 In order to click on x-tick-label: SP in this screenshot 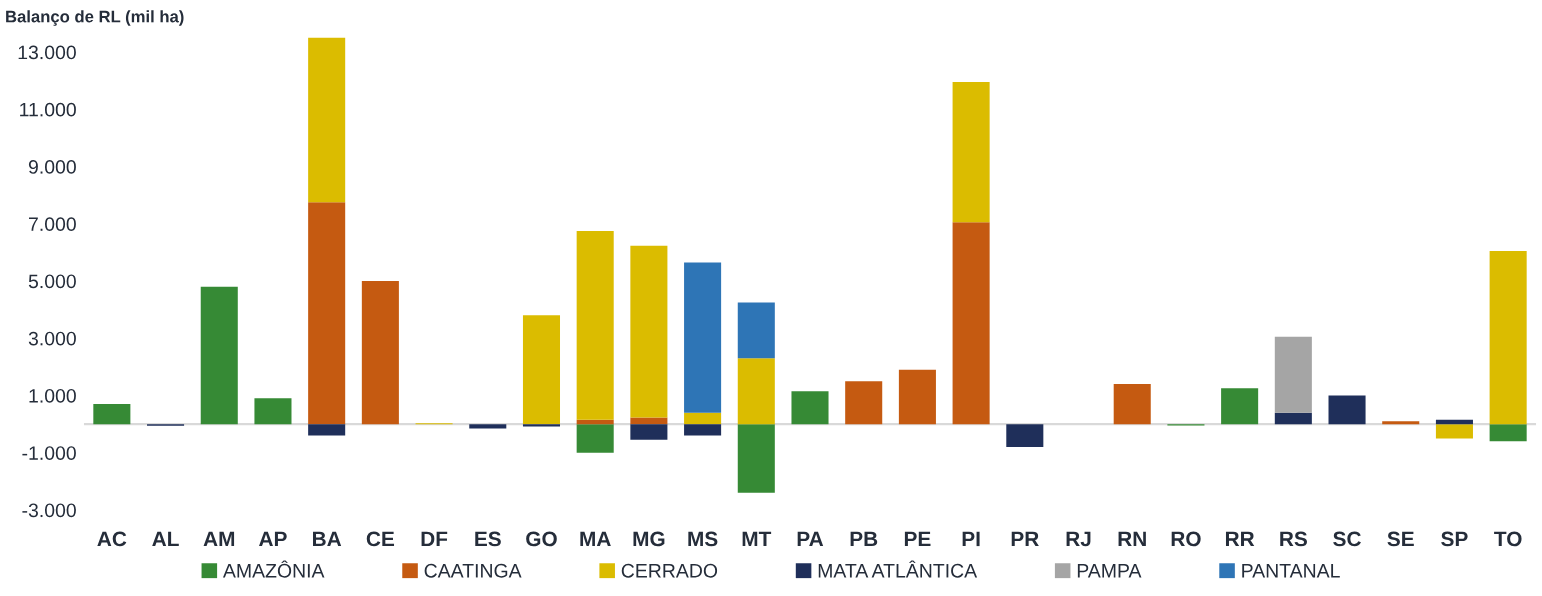, I will do `click(1454, 539)`.